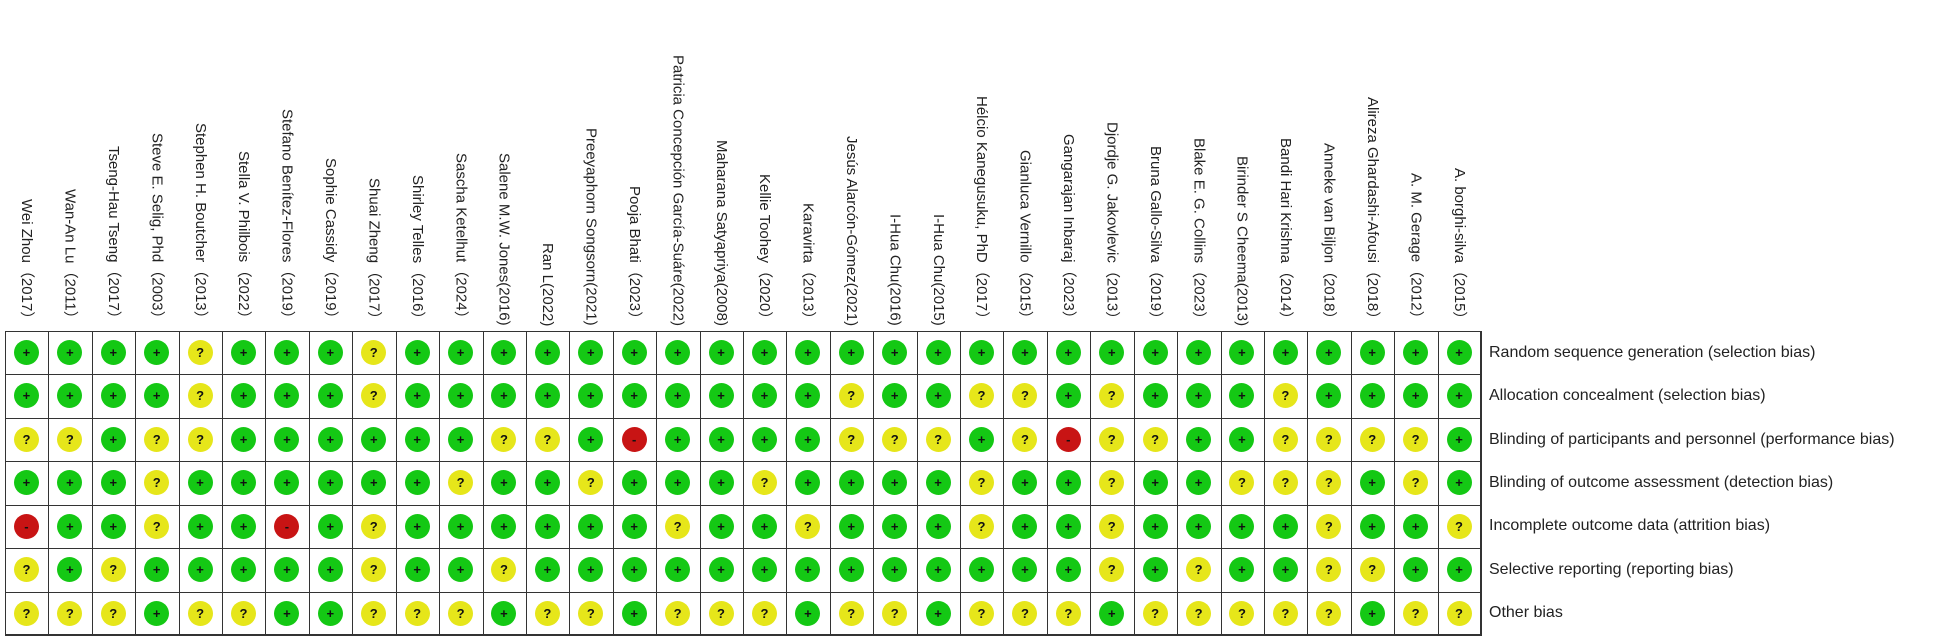 The height and width of the screenshot is (640, 1948). Describe the element at coordinates (938, 270) in the screenshot. I see `study-label-text: I-Hua Chu(2015)` at that location.